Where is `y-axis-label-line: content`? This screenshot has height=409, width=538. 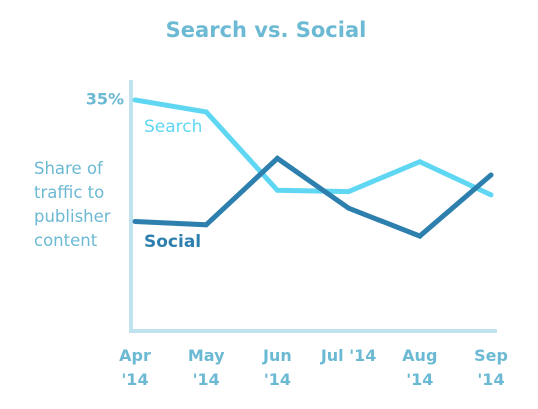 y-axis-label-line: content is located at coordinates (66, 240).